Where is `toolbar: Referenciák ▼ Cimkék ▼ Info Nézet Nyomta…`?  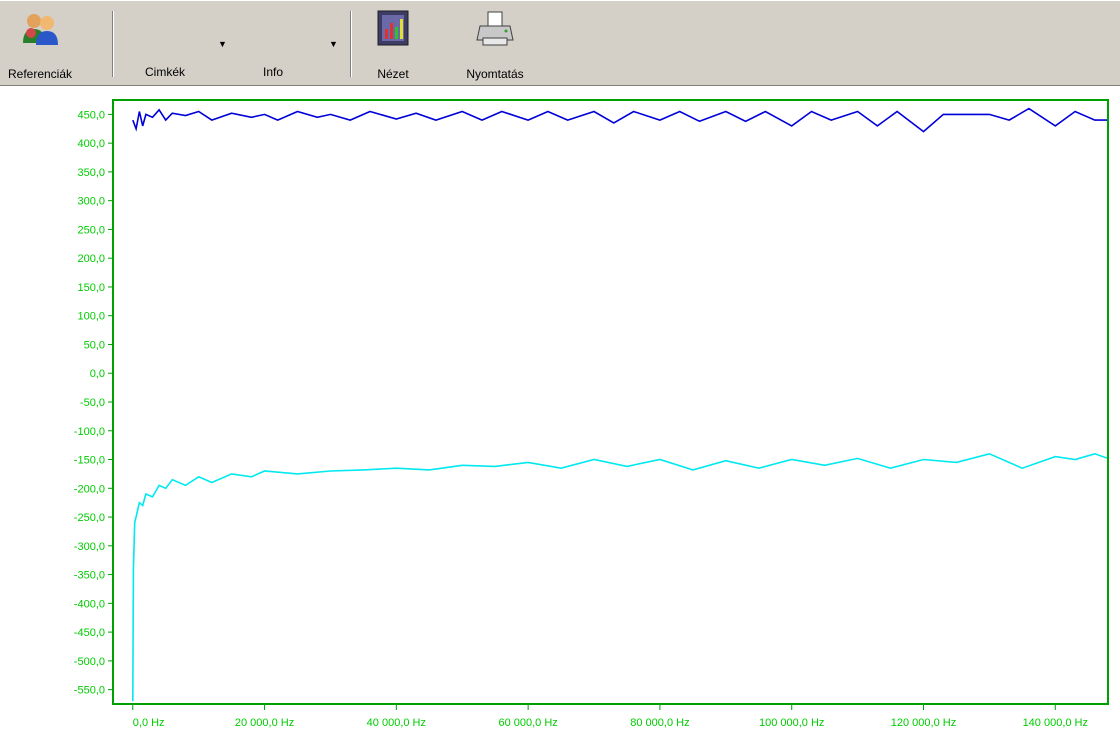 toolbar: Referenciák ▼ Cimkék ▼ Info Nézet Nyomta… is located at coordinates (560, 43).